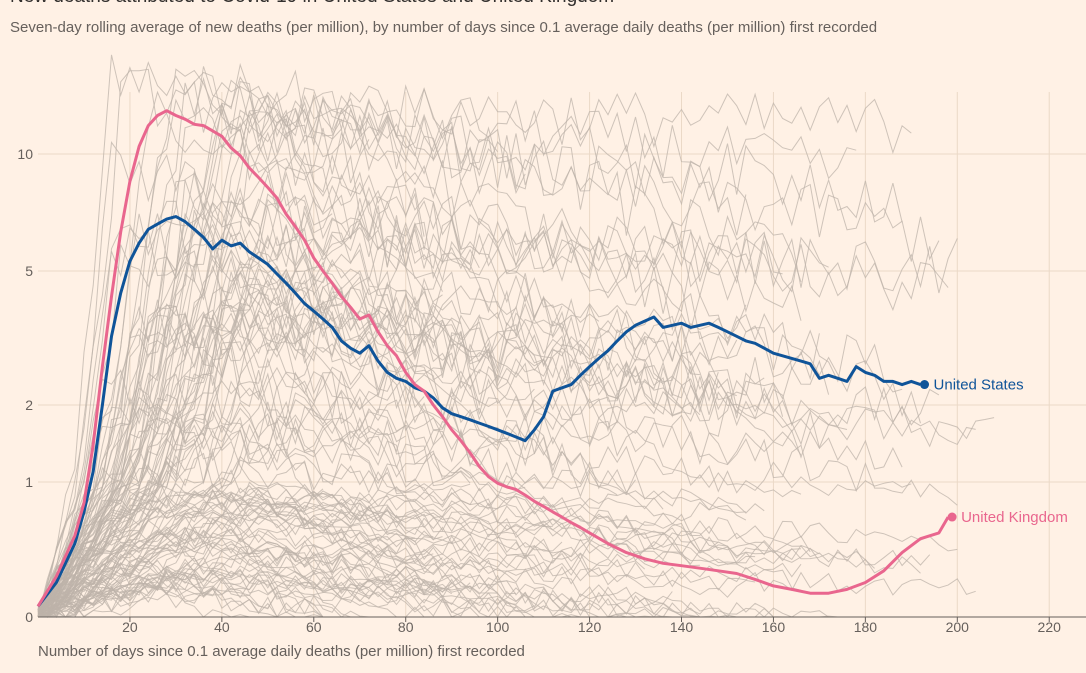 The height and width of the screenshot is (673, 1086). What do you see at coordinates (29, 617) in the screenshot?
I see `y-tick-label: 0` at bounding box center [29, 617].